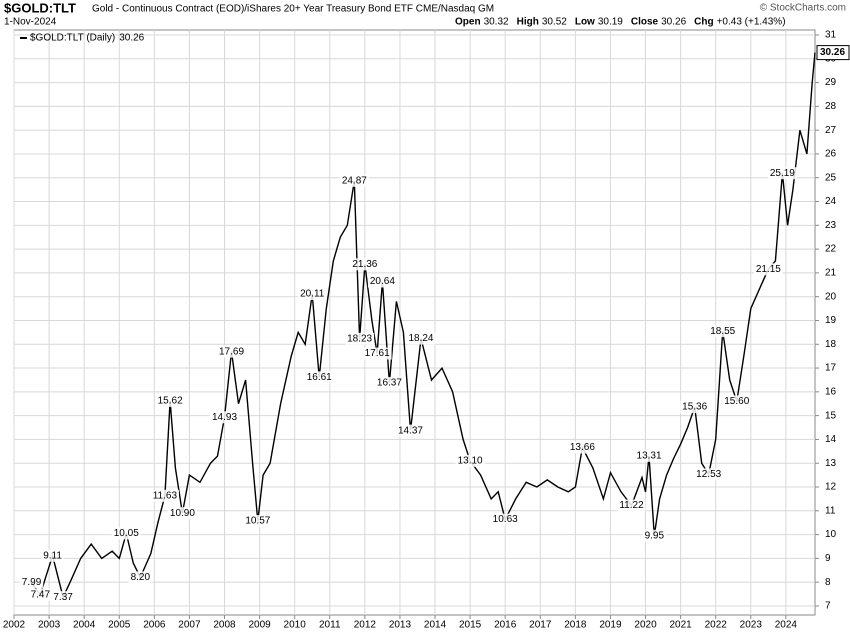 Image resolution: width=850 pixels, height=633 pixels. What do you see at coordinates (831, 177) in the screenshot?
I see `y-tick-label: 25` at bounding box center [831, 177].